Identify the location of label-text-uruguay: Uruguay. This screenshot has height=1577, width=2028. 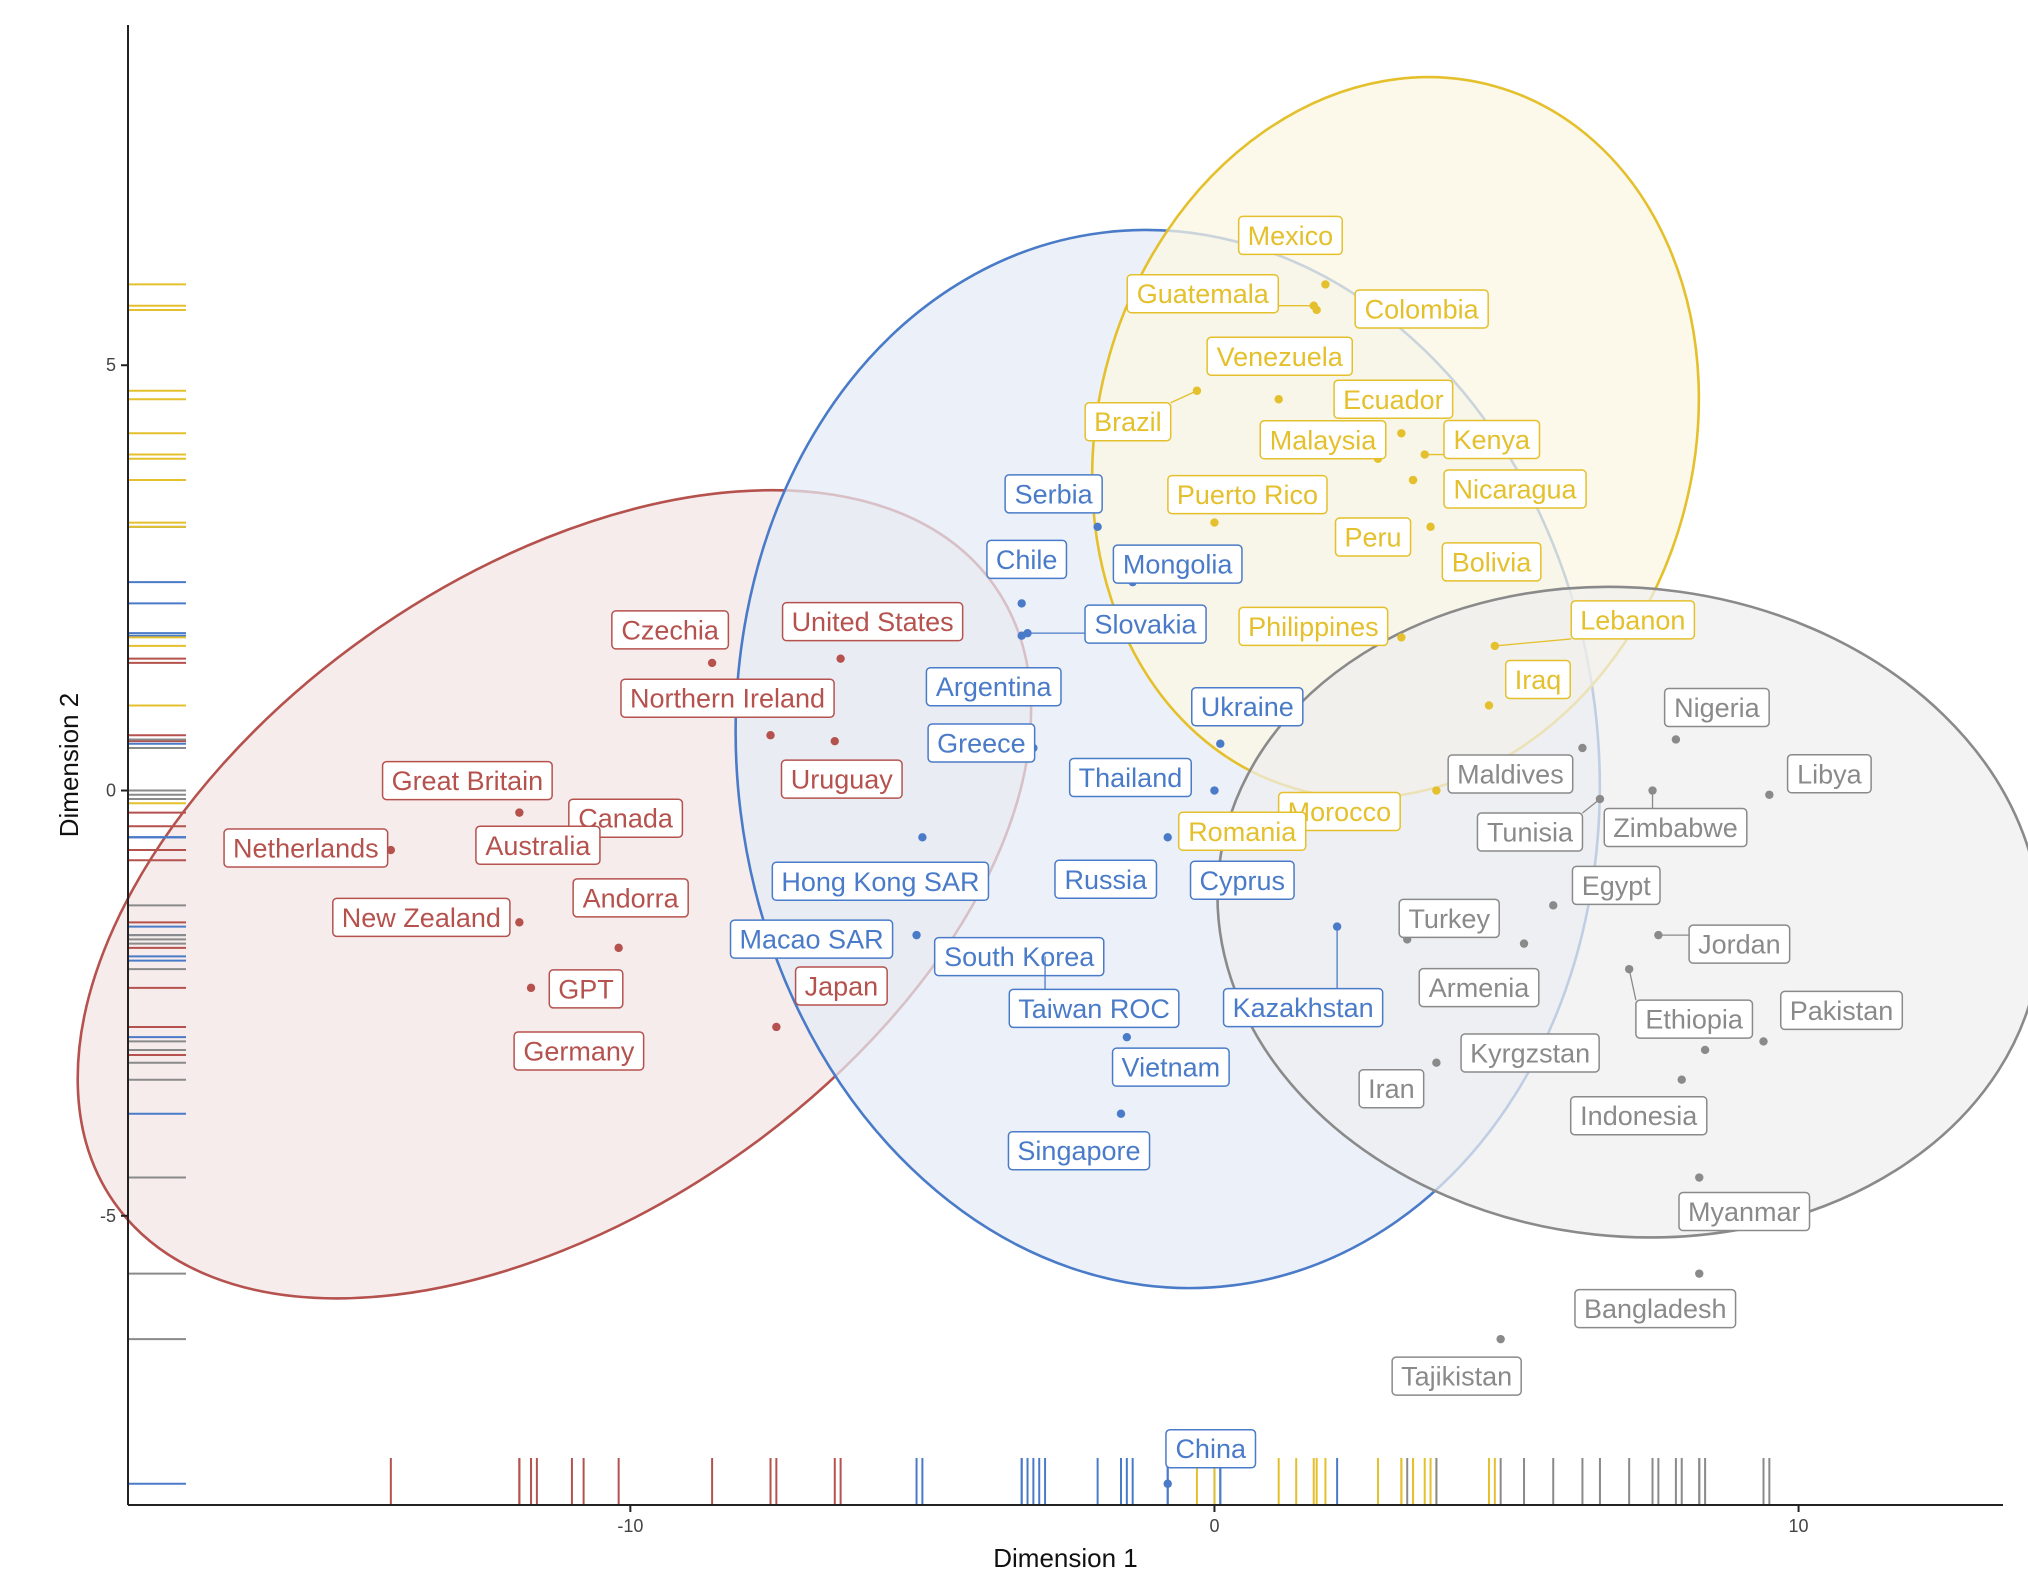
(842, 780).